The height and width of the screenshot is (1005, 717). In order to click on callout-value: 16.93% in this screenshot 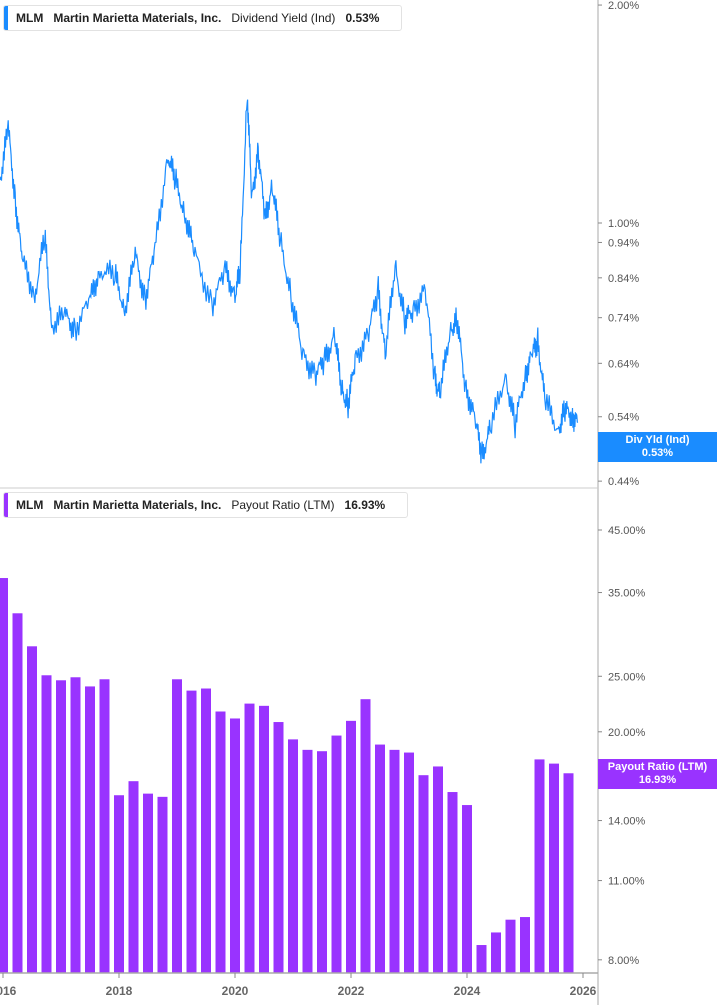, I will do `click(657, 780)`.